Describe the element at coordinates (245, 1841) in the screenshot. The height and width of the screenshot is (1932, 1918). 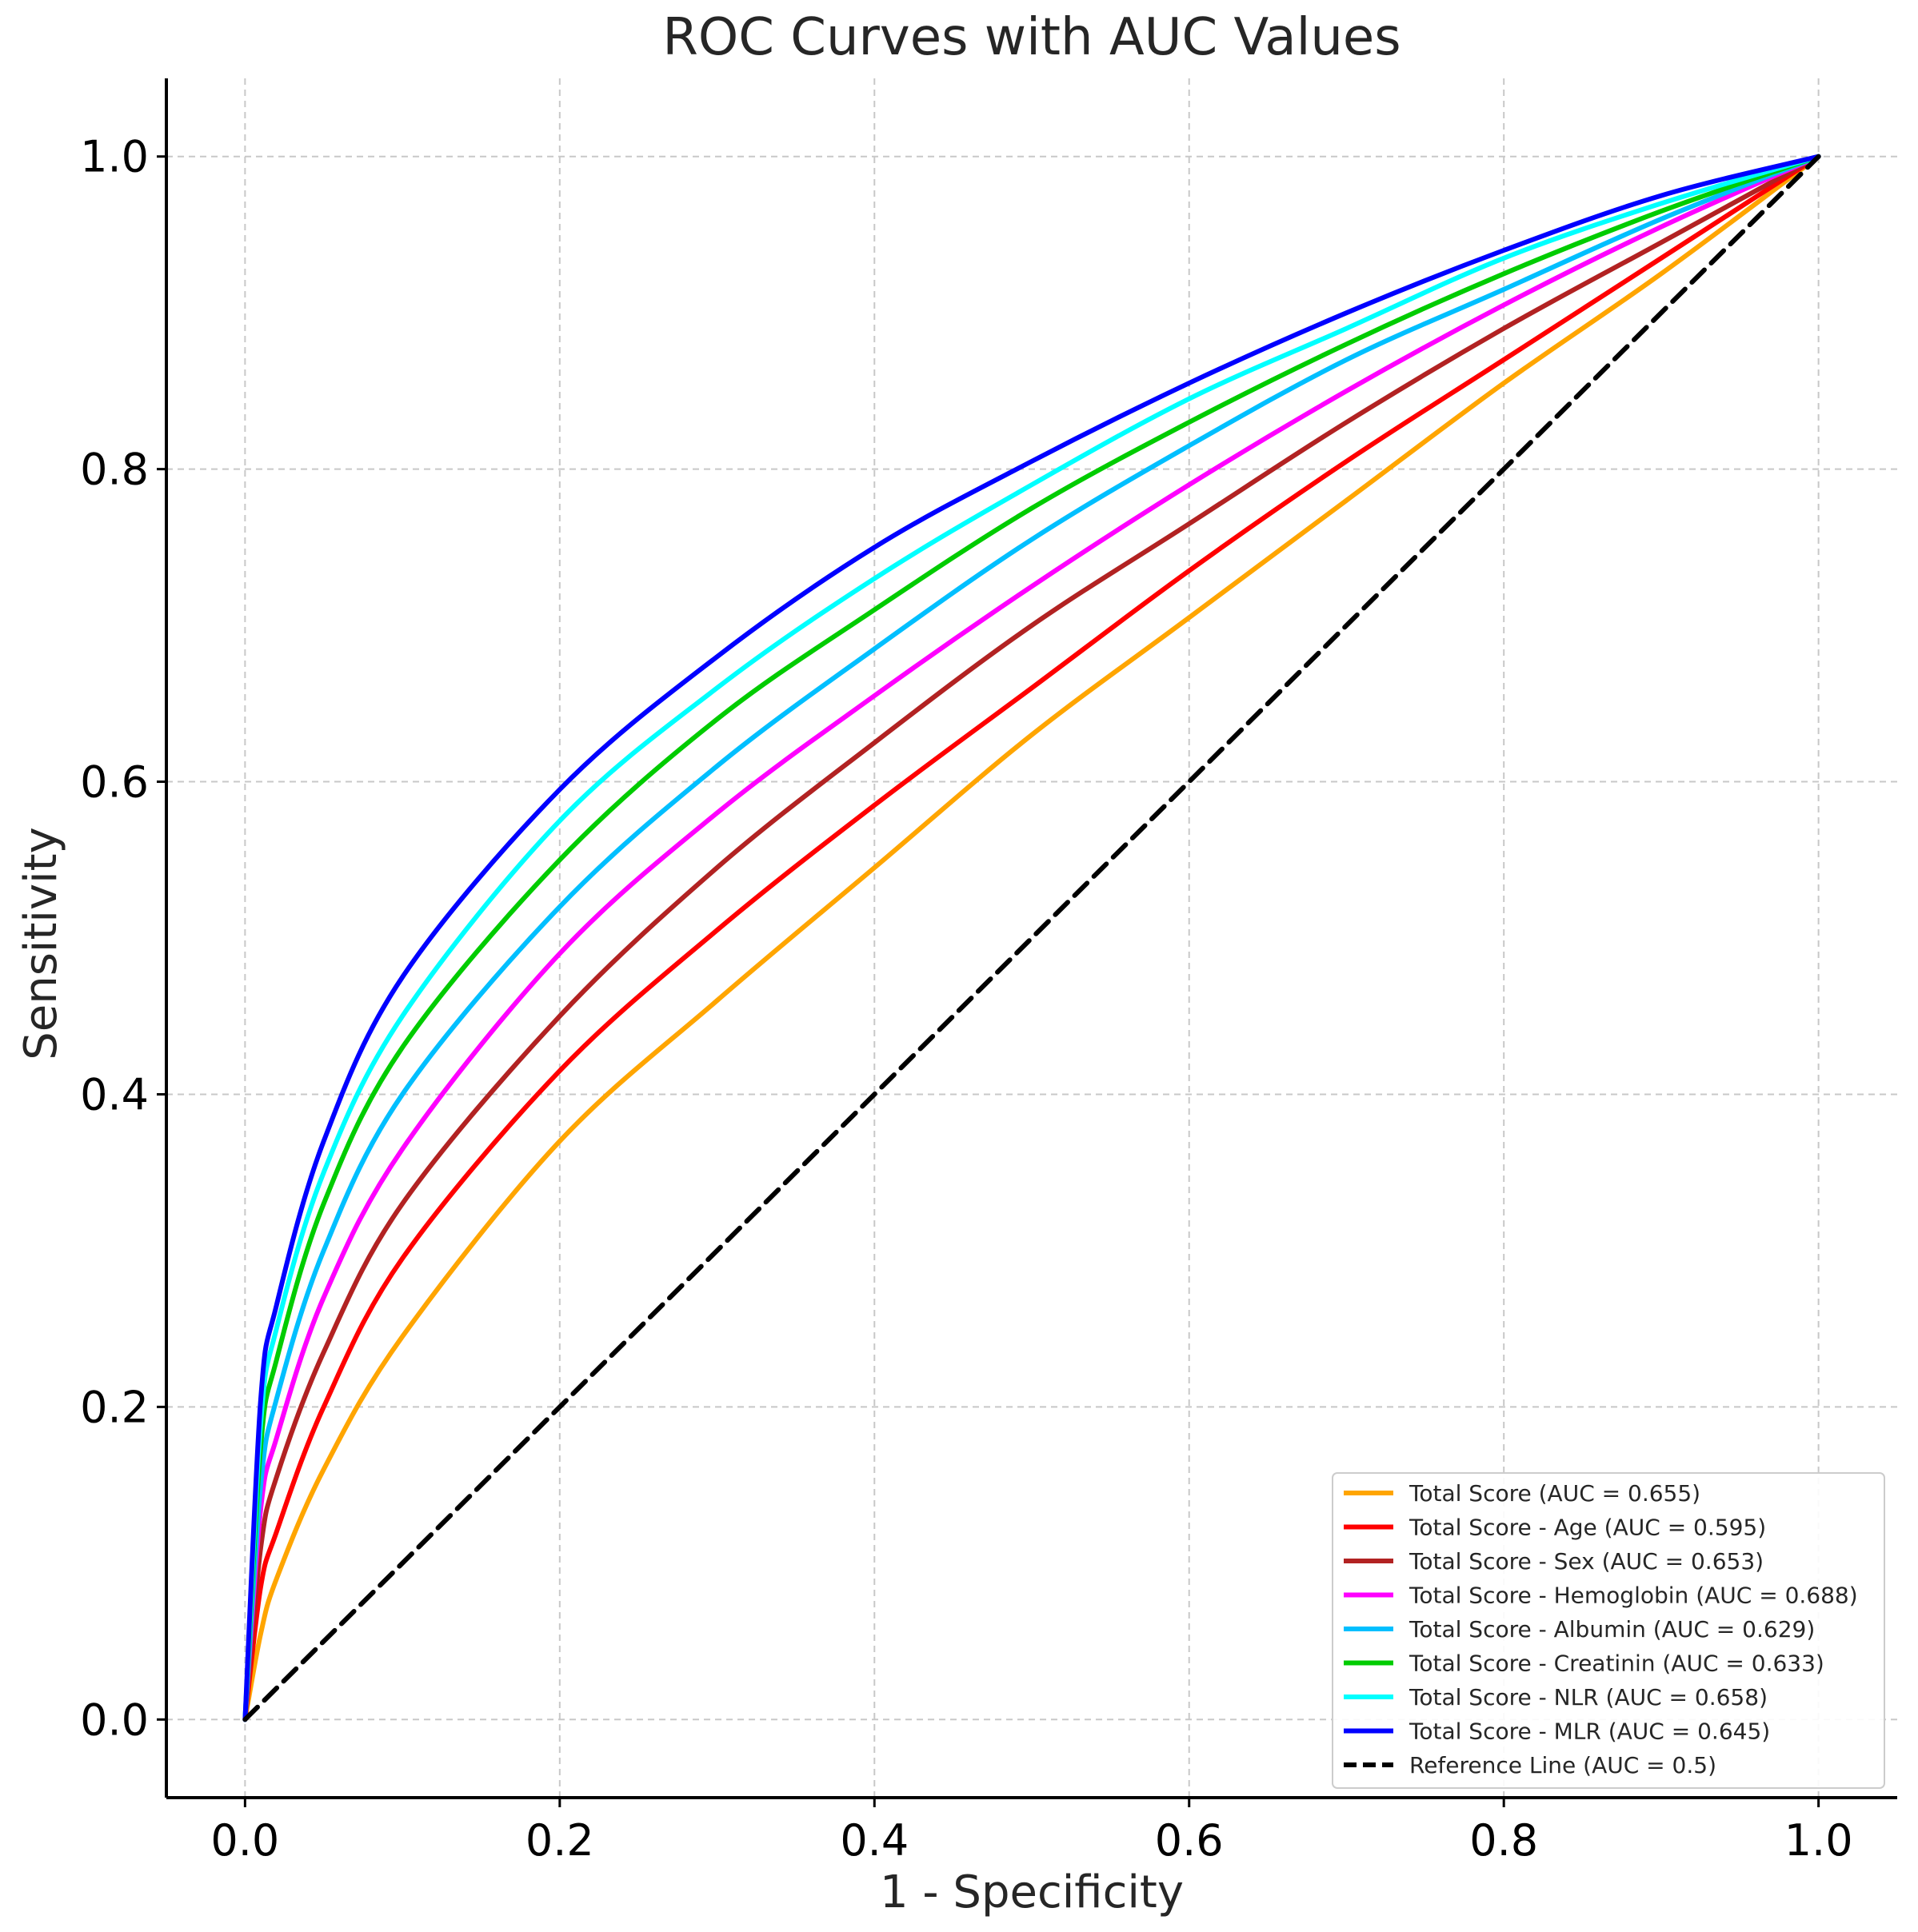
I see `x-tick-label: 0.0` at that location.